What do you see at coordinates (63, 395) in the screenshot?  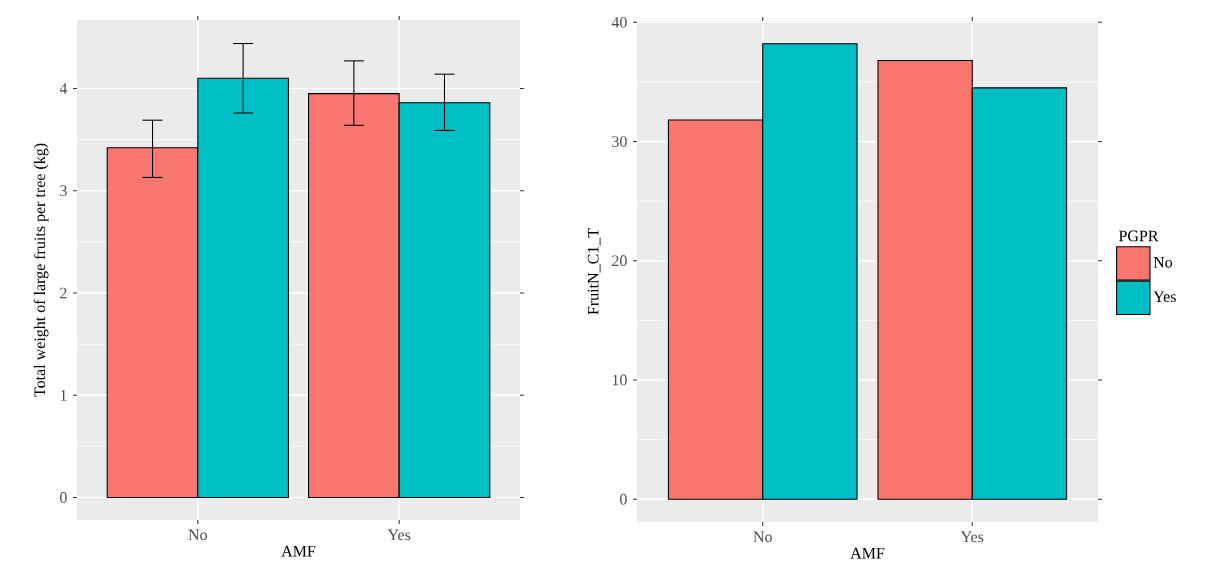 I see `y-tick-label: 1` at bounding box center [63, 395].